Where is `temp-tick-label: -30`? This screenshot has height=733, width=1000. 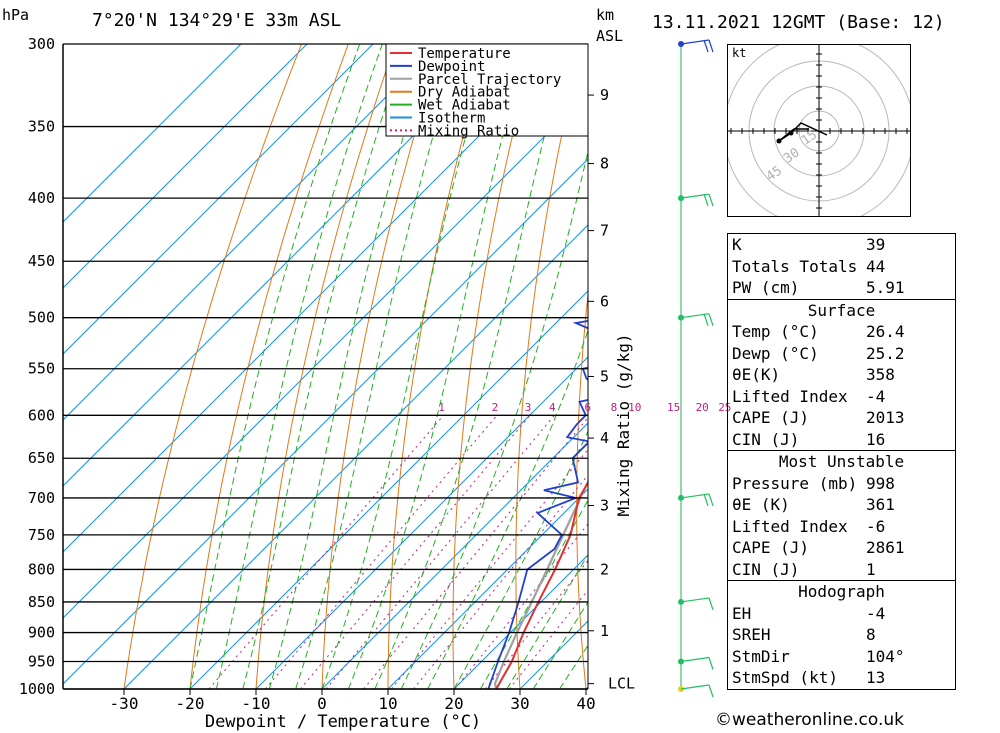
temp-tick-label: -30 is located at coordinates (124, 703).